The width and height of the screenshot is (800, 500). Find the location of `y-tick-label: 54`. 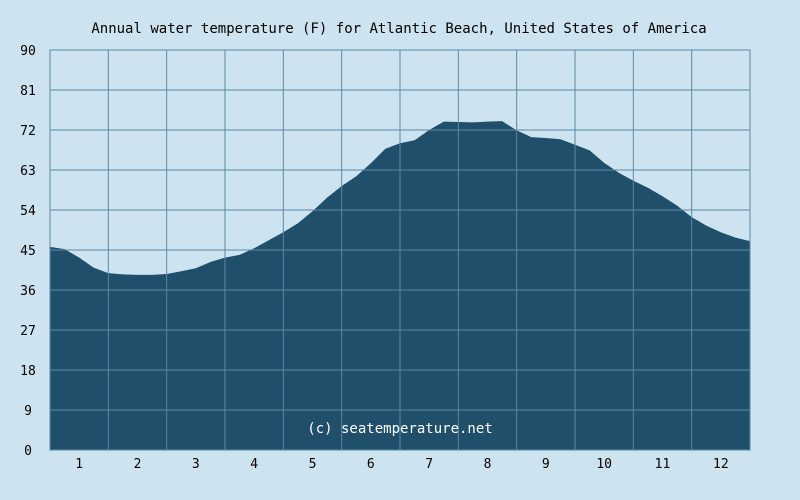

y-tick-label: 54 is located at coordinates (28, 211).